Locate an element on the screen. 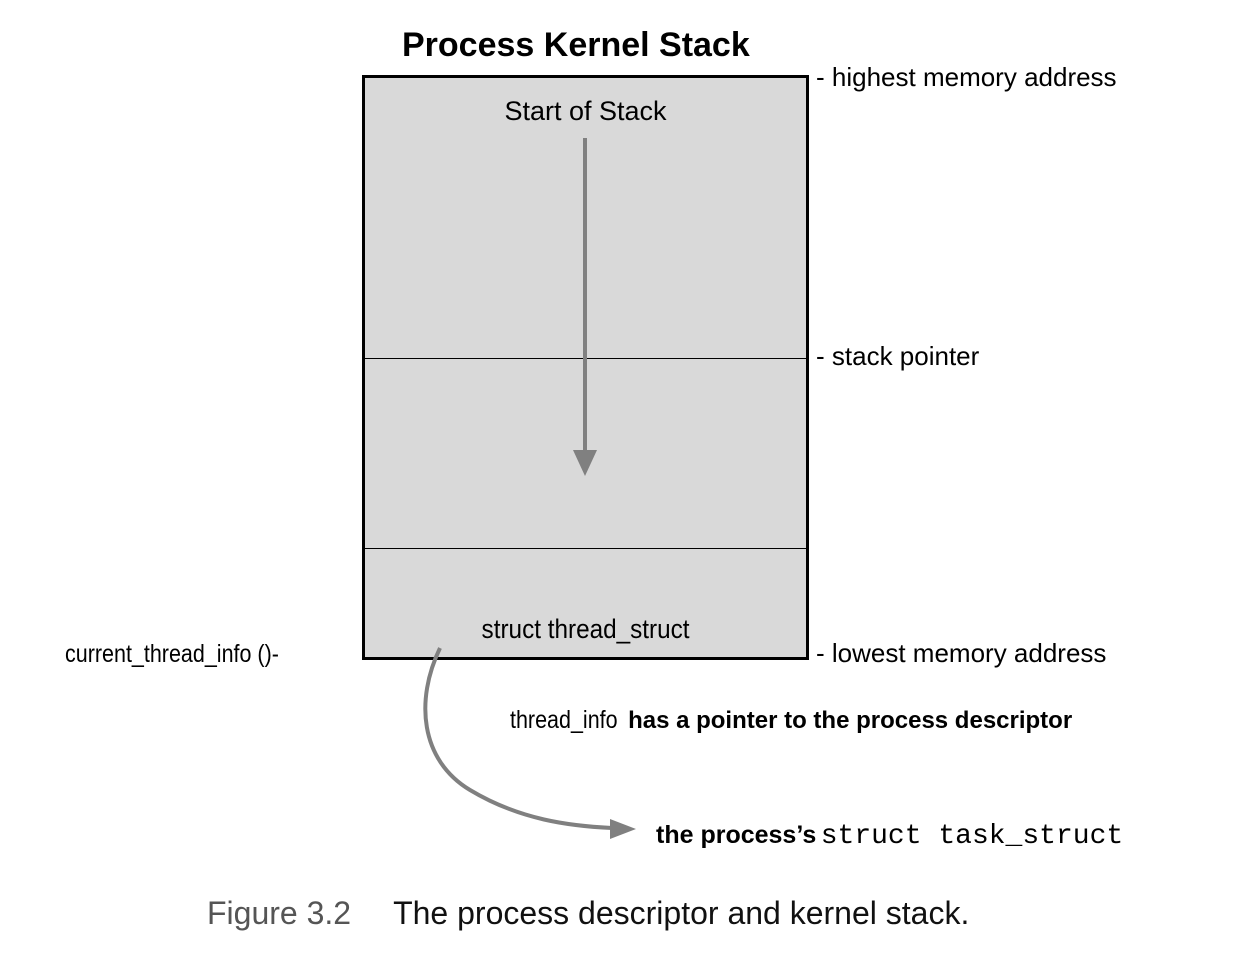 This screenshot has height=960, width=1244. figure-number: Figure 3.2 is located at coordinates (279, 913).